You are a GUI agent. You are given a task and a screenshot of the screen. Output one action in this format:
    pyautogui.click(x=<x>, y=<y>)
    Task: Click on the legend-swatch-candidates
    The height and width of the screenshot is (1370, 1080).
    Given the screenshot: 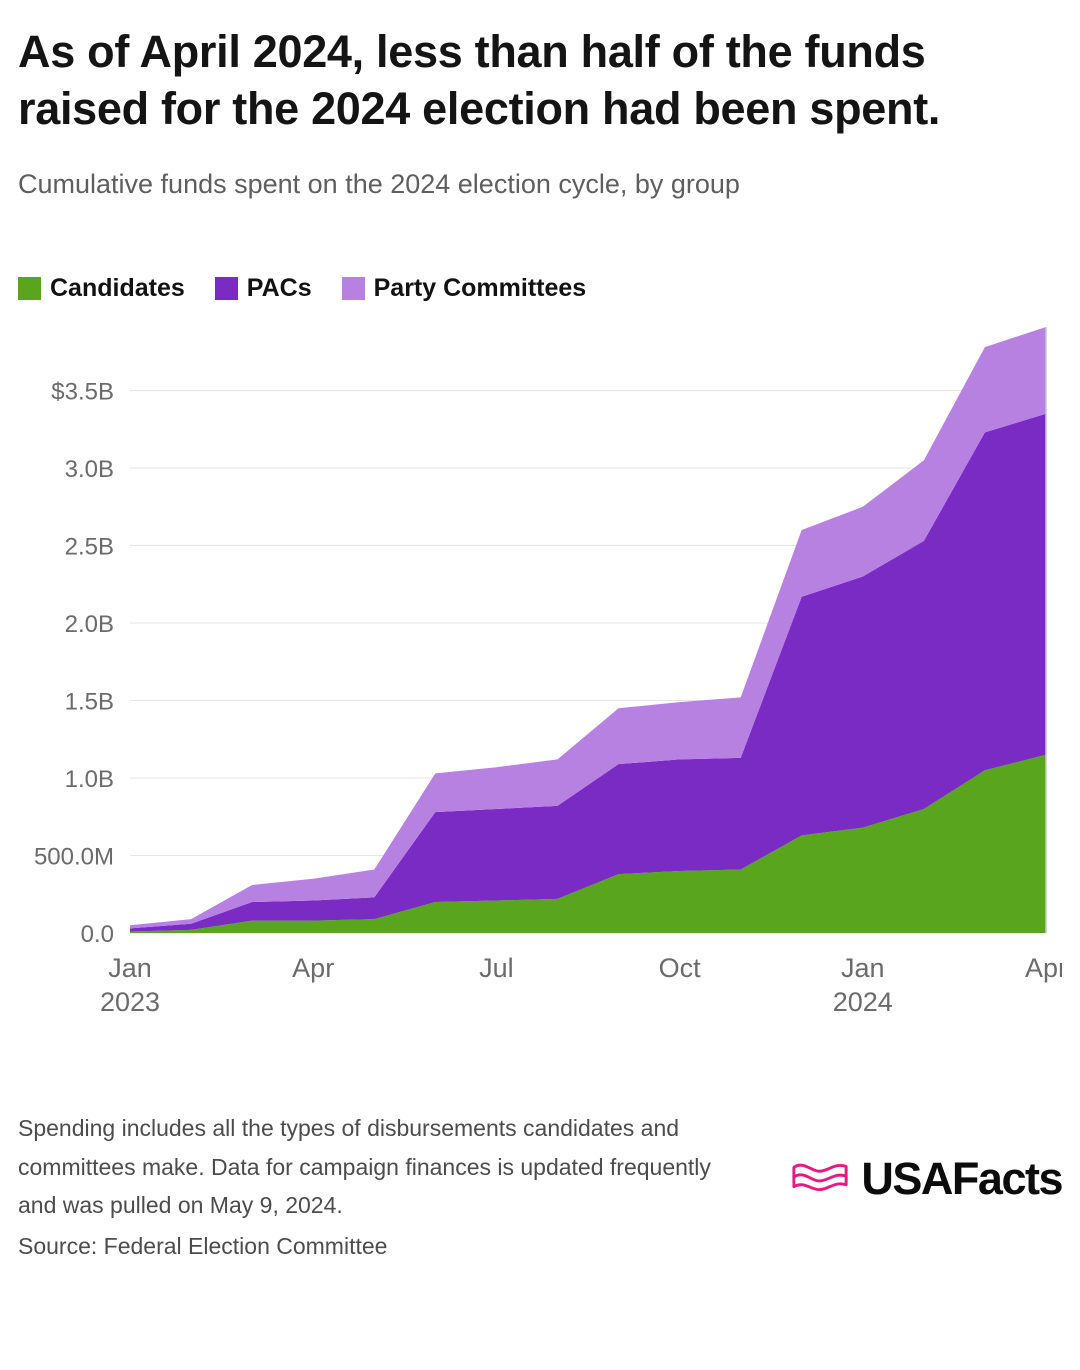 What is the action you would take?
    pyautogui.click(x=29, y=289)
    